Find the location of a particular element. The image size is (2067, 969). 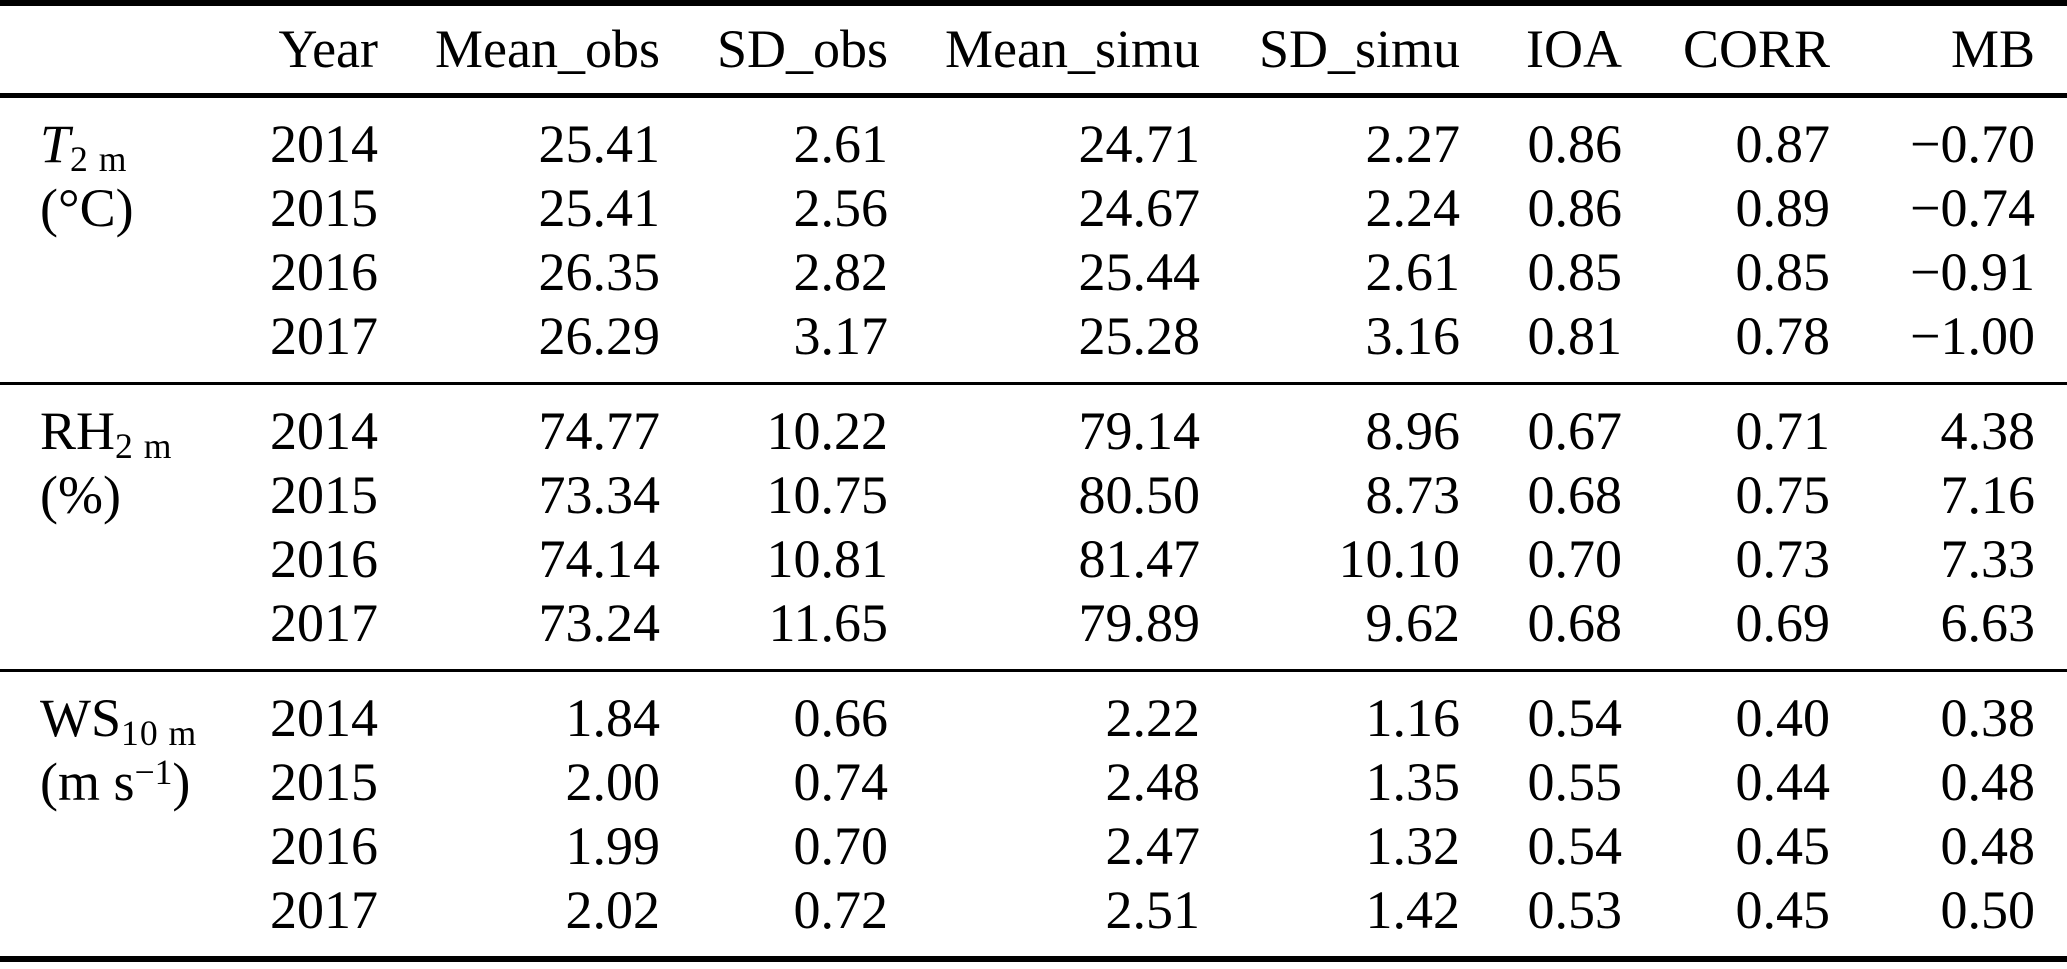

col-header-empty is located at coordinates (95, 49).